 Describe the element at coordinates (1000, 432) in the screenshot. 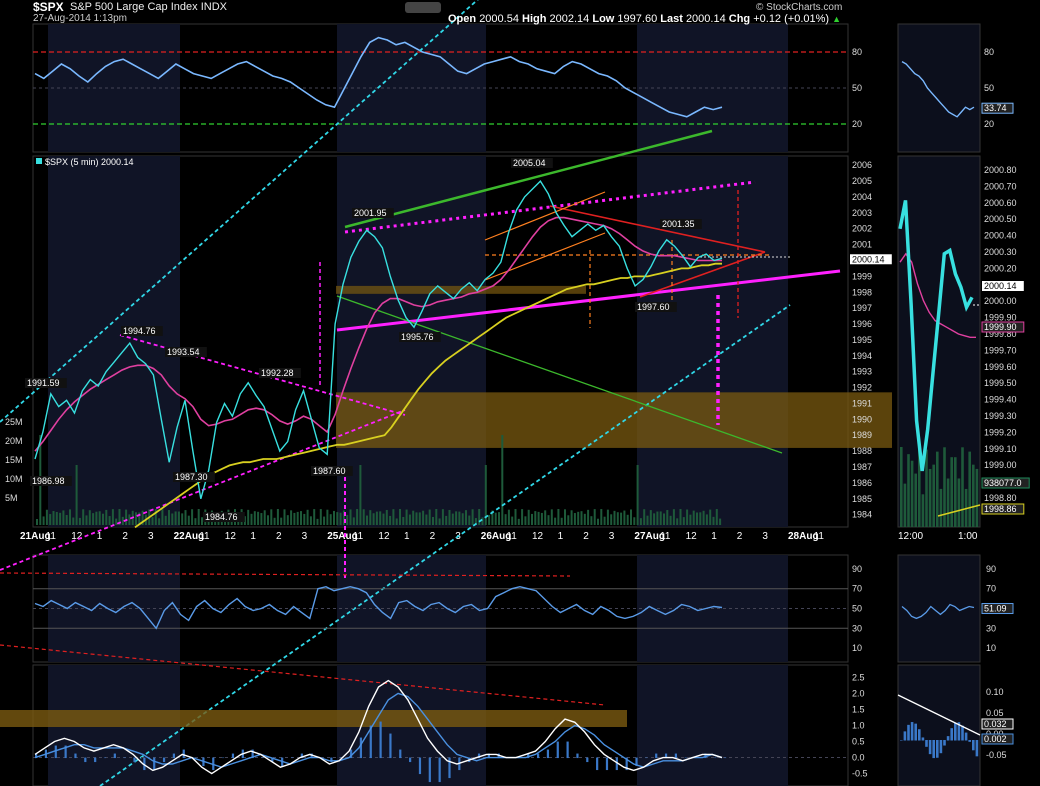

I see `side-price-tick-16: 1999.20` at that location.